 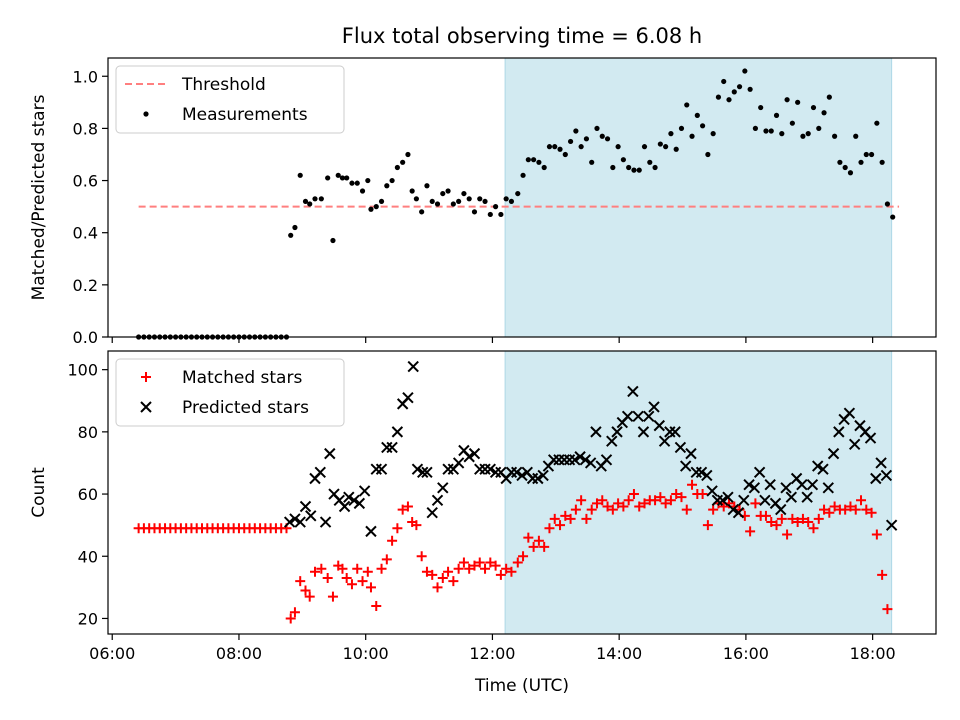 What do you see at coordinates (85, 181) in the screenshot?
I see `y-tick-label: 0.6` at bounding box center [85, 181].